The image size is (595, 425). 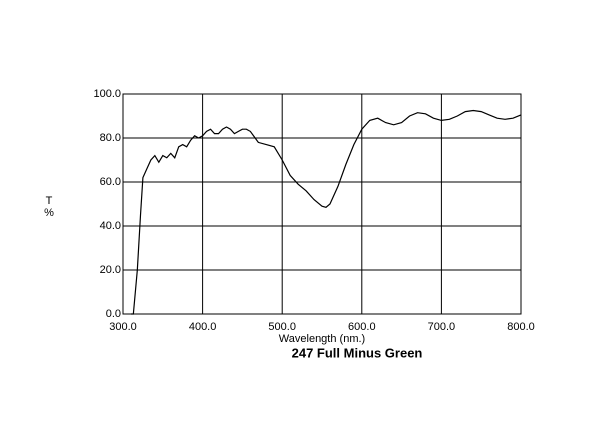 What do you see at coordinates (521, 327) in the screenshot?
I see `x-tick-label: 800.0` at bounding box center [521, 327].